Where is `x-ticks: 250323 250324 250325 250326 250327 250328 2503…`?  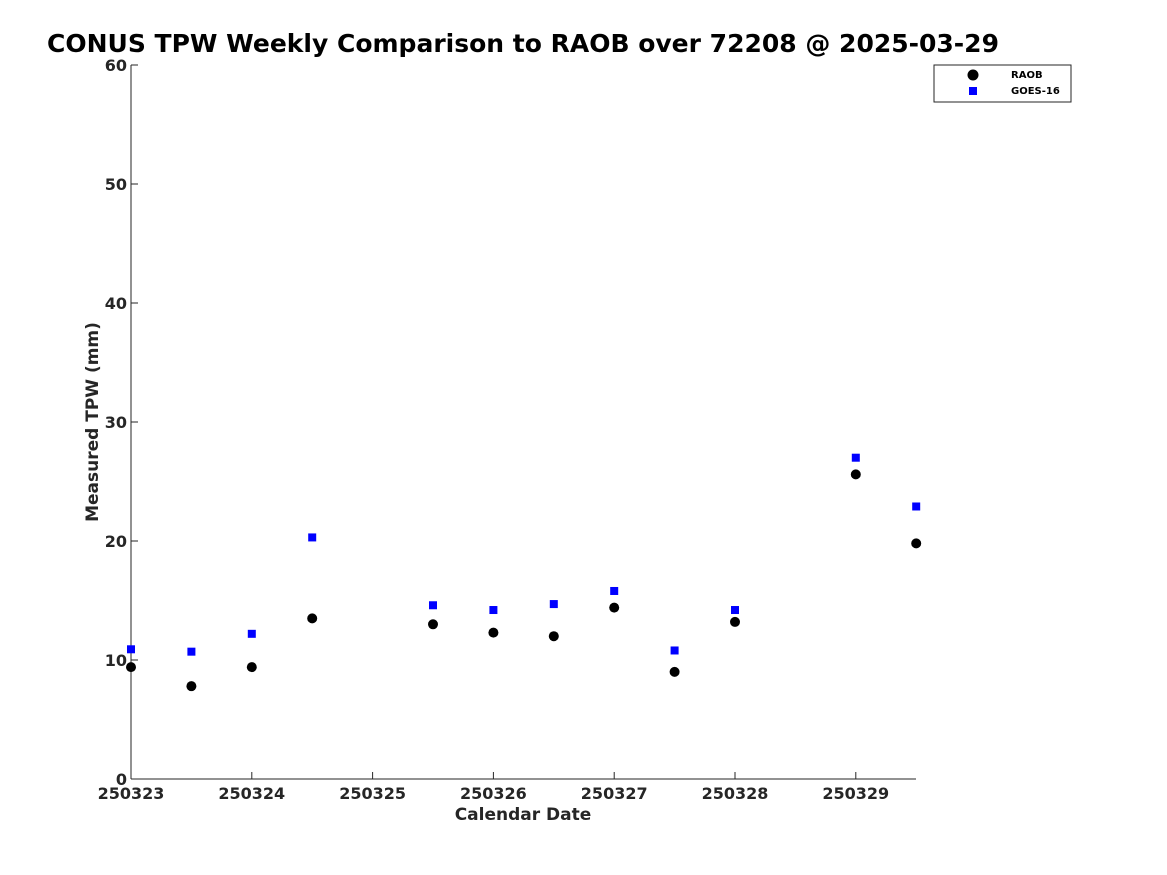
x-ticks: 250323 250324 250325 250326 250327 250328 2503… is located at coordinates (493, 787).